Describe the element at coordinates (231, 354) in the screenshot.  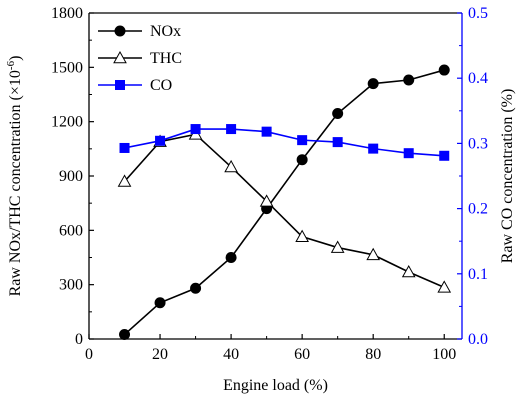
I see `x-tick-label-40: 40` at that location.